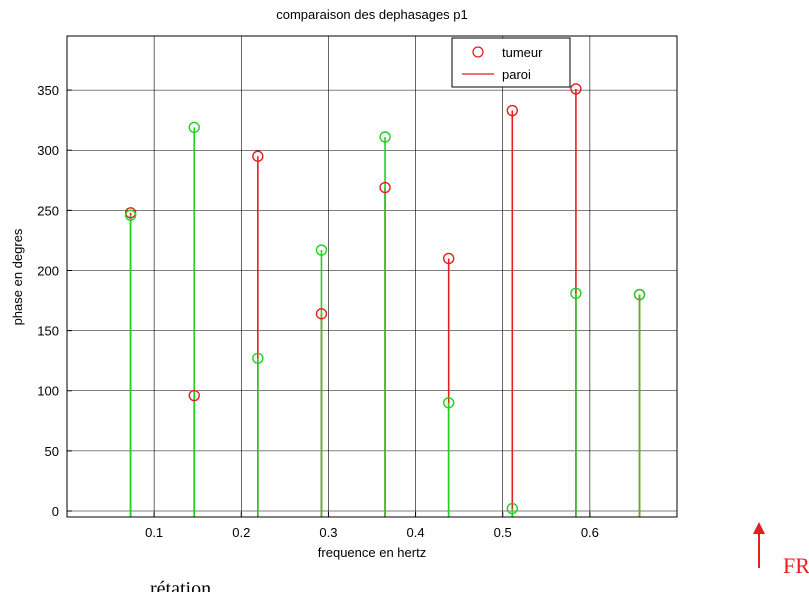 Image resolution: width=809 pixels, height=592 pixels. I want to click on legend-box, so click(511, 62).